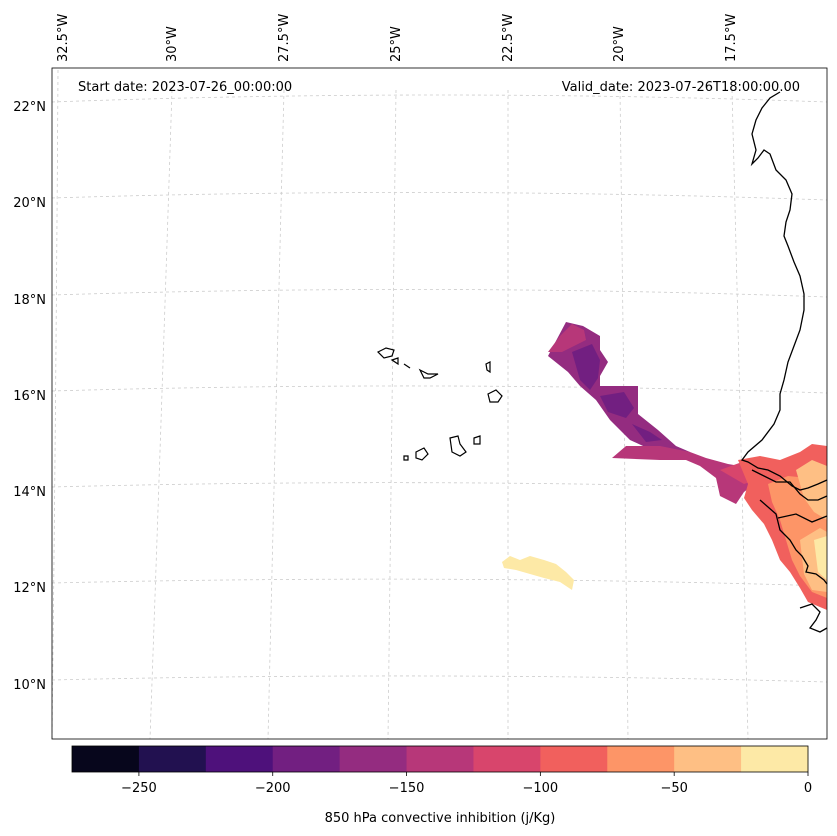 Image resolution: width=837 pixels, height=836 pixels. Describe the element at coordinates (673, 788) in the screenshot. I see `colorbar-tick-label: −50` at that location.